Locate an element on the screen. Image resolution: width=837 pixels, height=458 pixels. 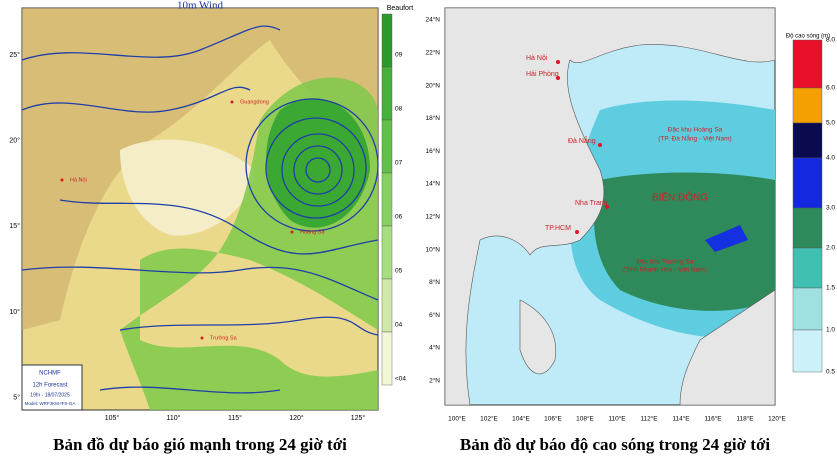
lat-label: 14°N is located at coordinates (432, 184).